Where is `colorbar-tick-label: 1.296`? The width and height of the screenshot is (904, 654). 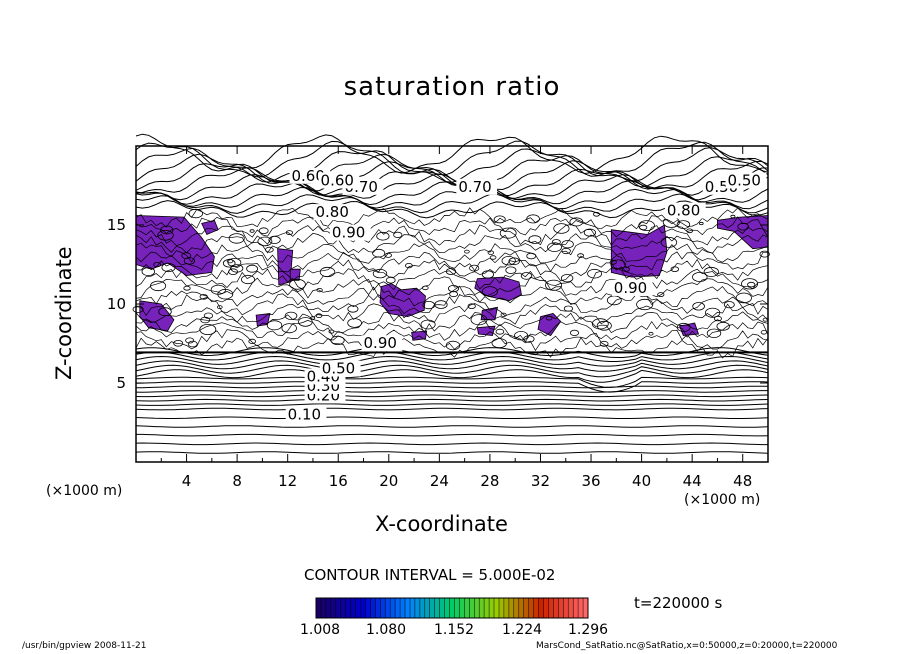 colorbar-tick-label: 1.296 is located at coordinates (588, 630).